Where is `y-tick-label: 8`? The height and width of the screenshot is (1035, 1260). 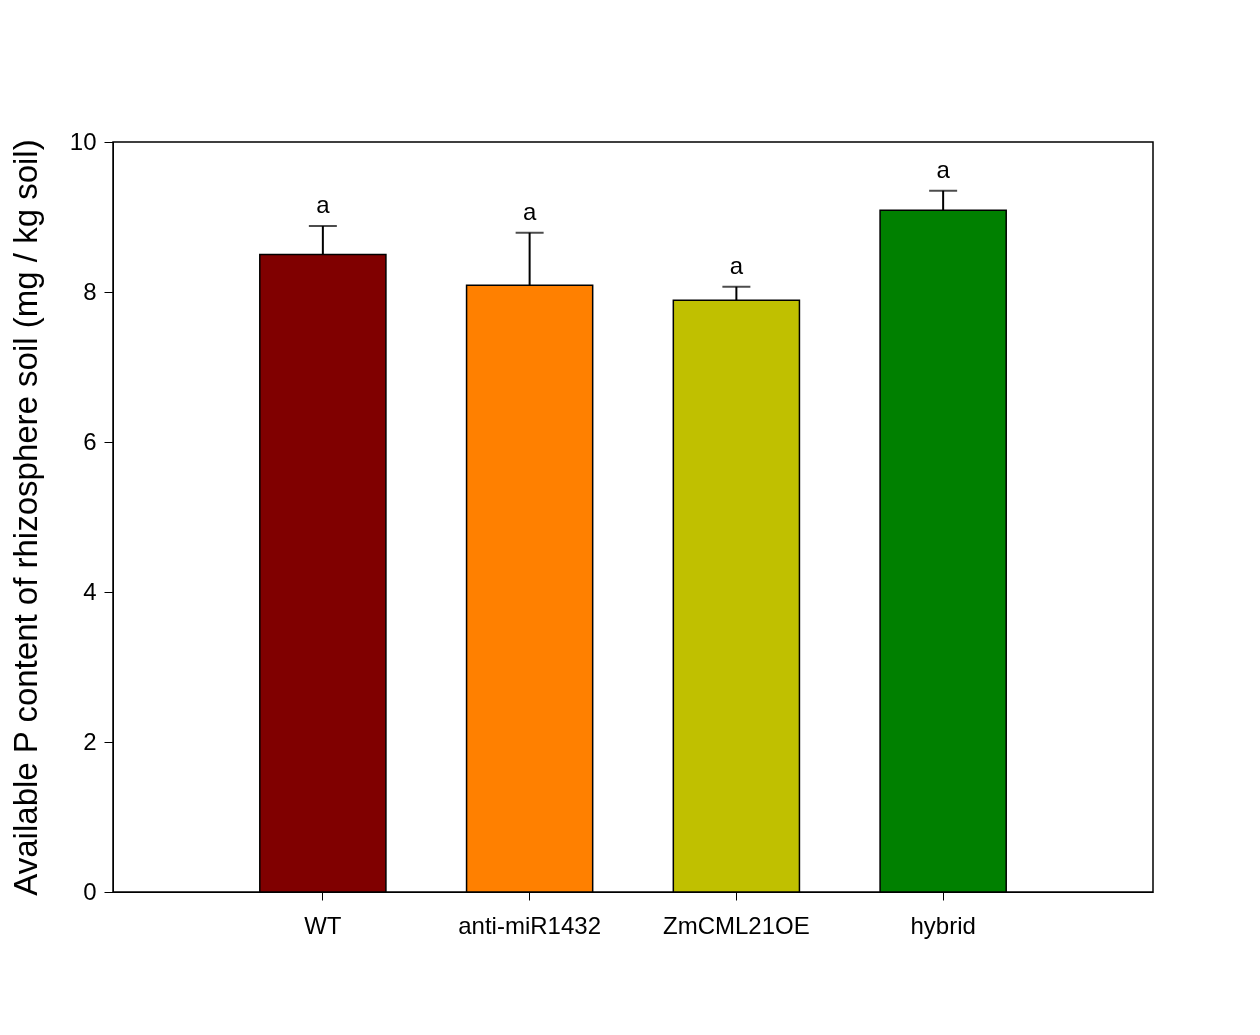 y-tick-label: 8 is located at coordinates (90, 291).